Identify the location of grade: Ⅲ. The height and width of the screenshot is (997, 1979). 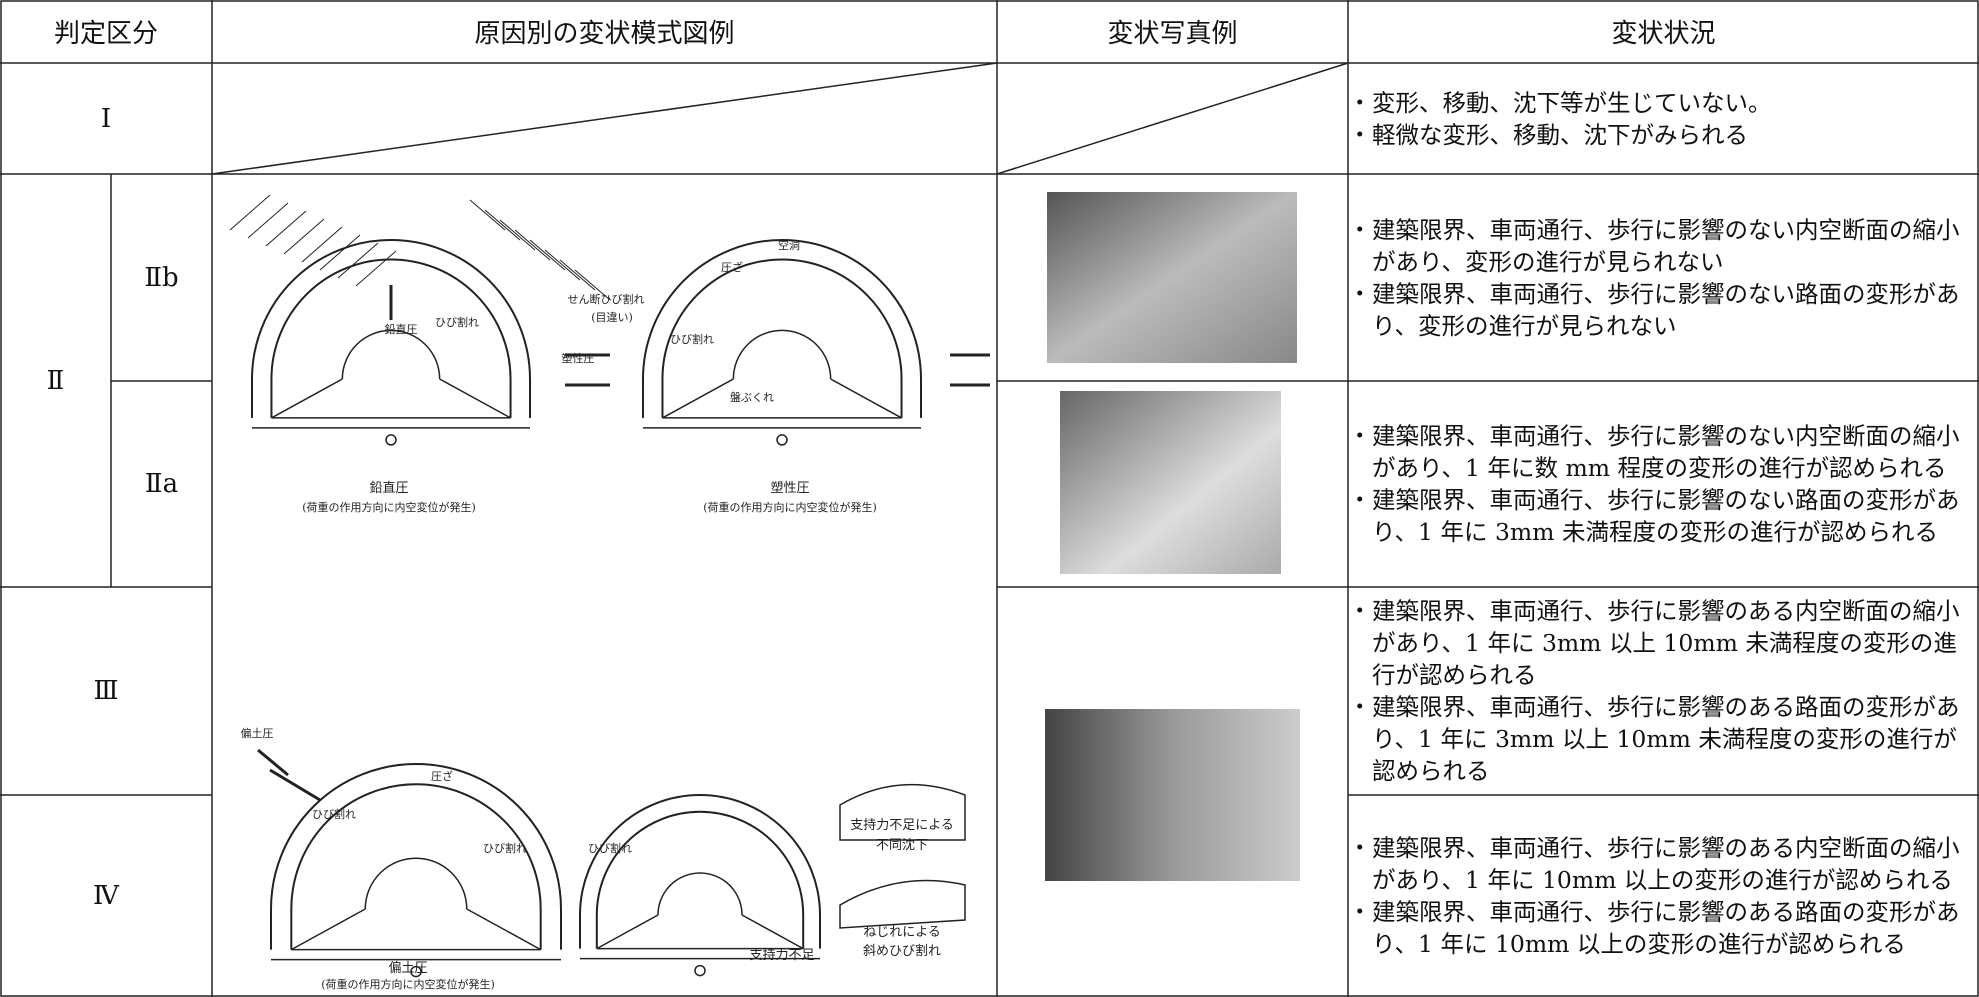
(106, 691).